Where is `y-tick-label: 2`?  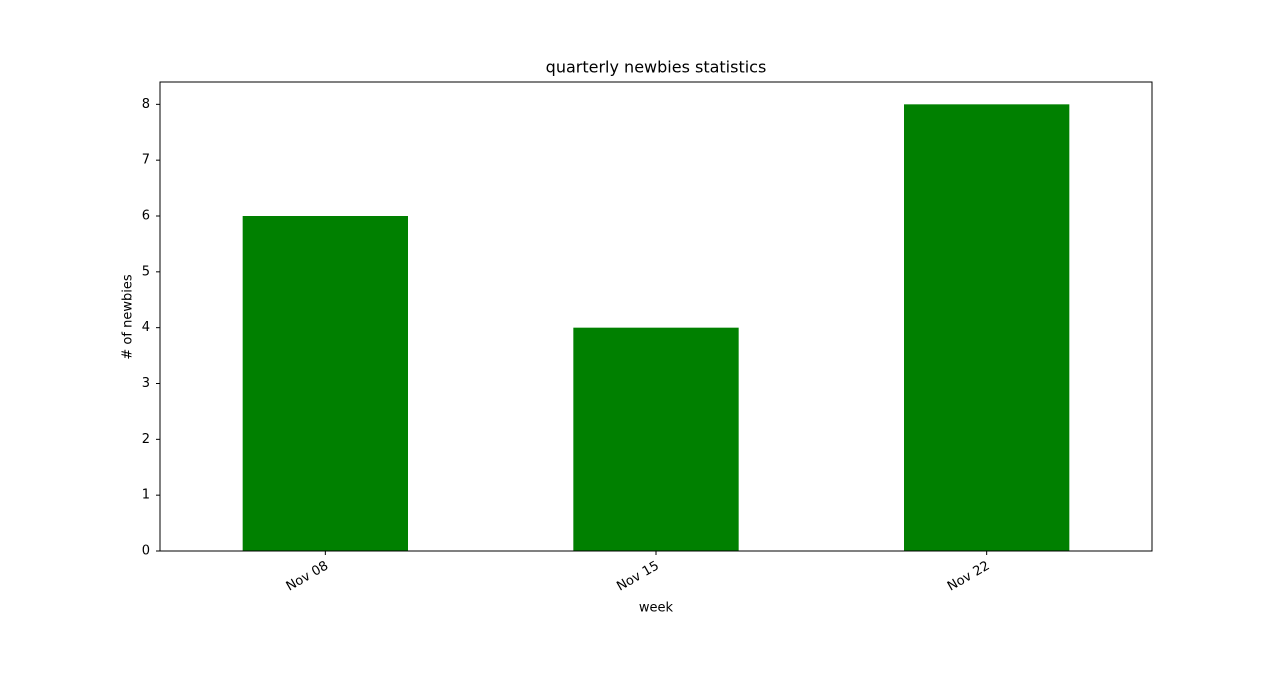
y-tick-label: 2 is located at coordinates (146, 439).